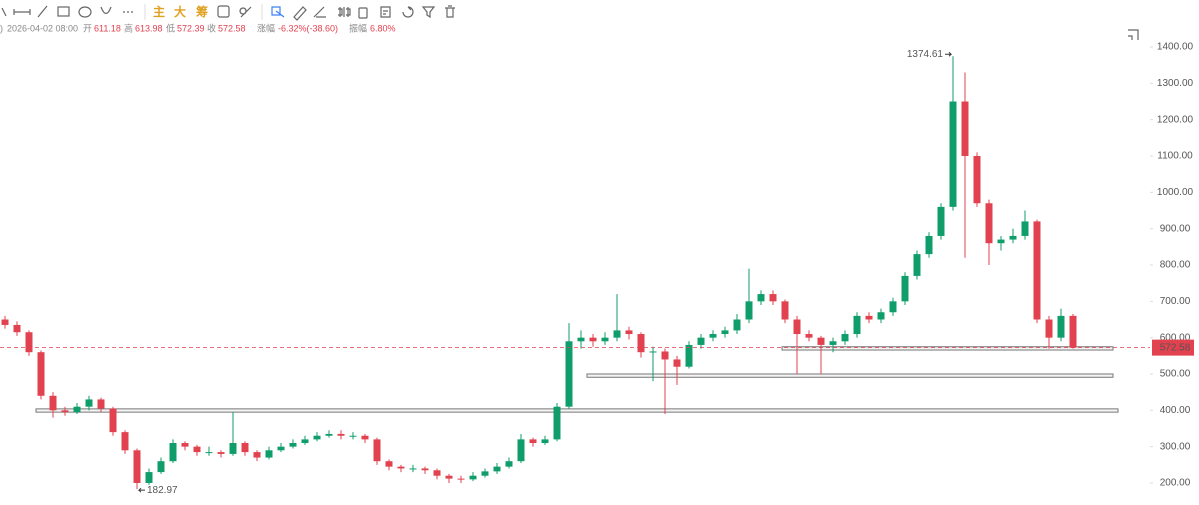 The image size is (1199, 505). Describe the element at coordinates (1175, 228) in the screenshot. I see `y-tick-label: 900.00` at that location.